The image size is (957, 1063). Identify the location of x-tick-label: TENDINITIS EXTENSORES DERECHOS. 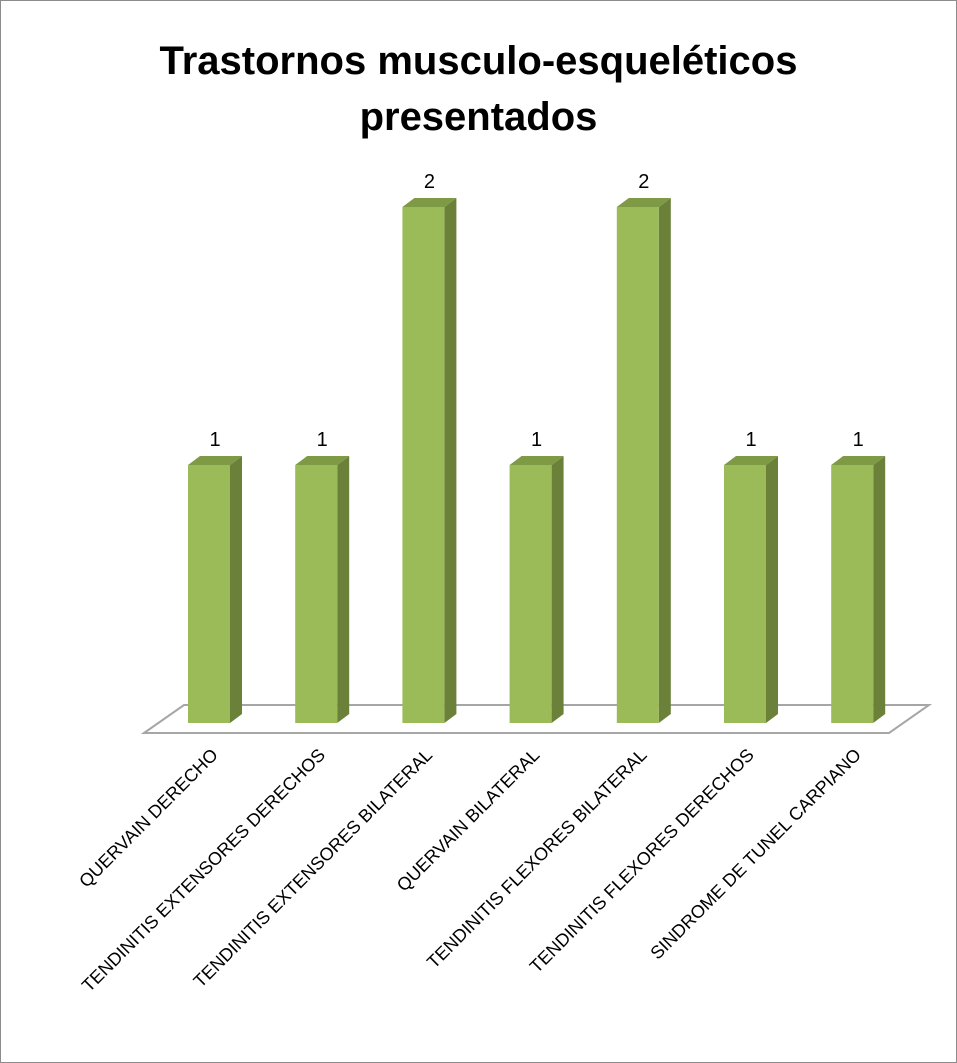
(203, 870).